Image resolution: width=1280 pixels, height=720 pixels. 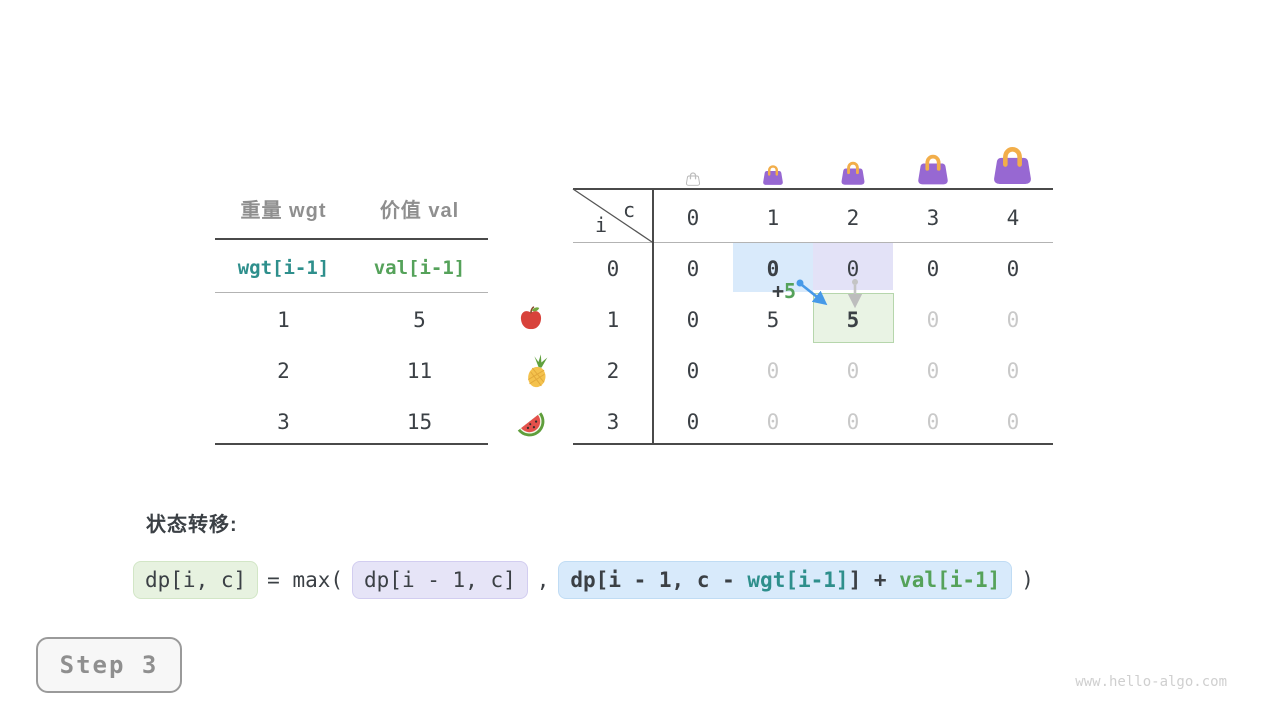 I want to click on bag-xlarge-icon, so click(x=1012, y=165).